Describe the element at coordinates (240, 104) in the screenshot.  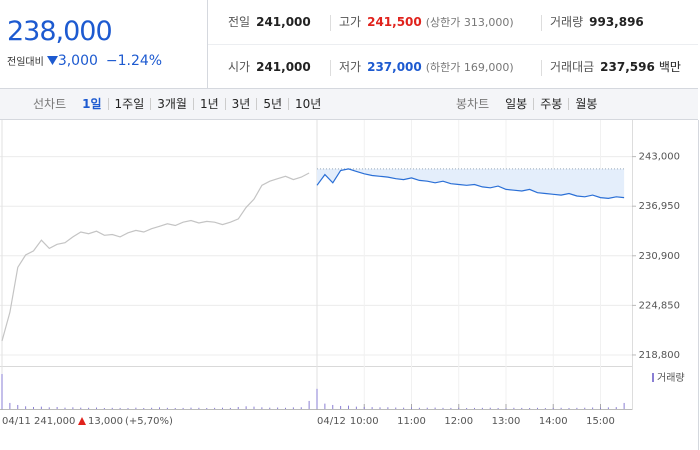
I see `period-tab: 3년` at that location.